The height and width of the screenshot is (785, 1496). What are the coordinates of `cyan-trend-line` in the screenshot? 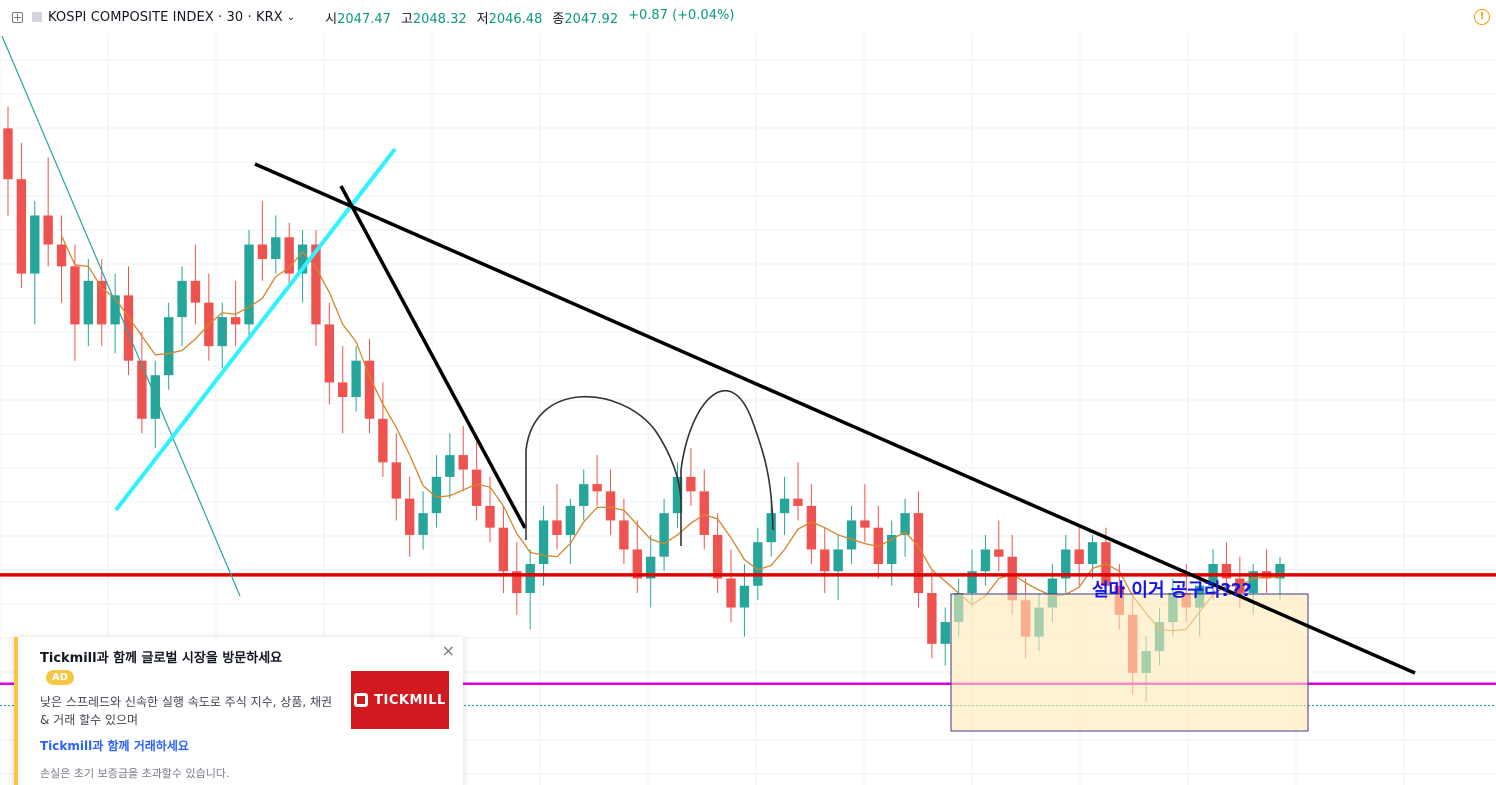 It's located at (255, 329).